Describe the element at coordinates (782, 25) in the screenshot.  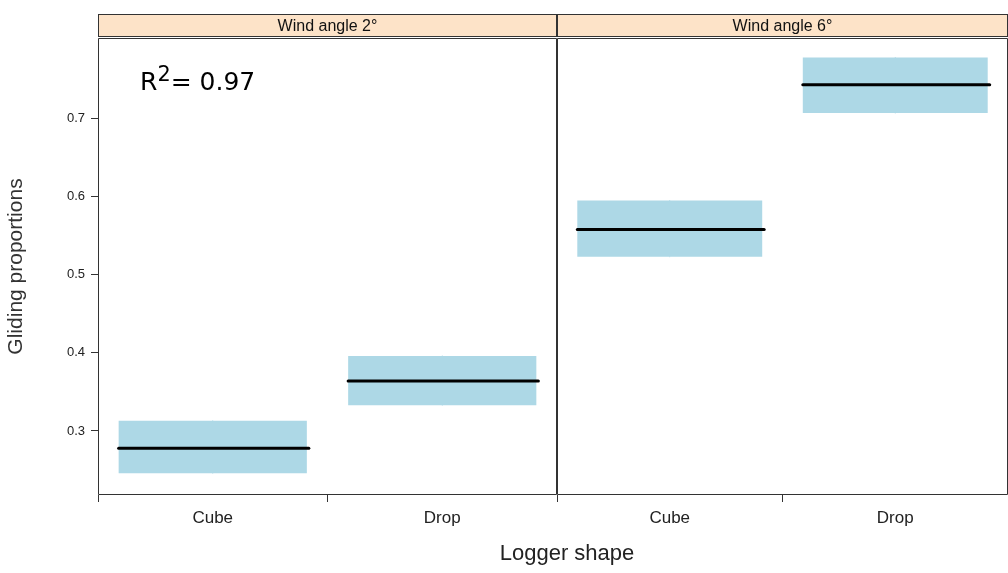
I see `chart-title: Wind angle 6°` at that location.